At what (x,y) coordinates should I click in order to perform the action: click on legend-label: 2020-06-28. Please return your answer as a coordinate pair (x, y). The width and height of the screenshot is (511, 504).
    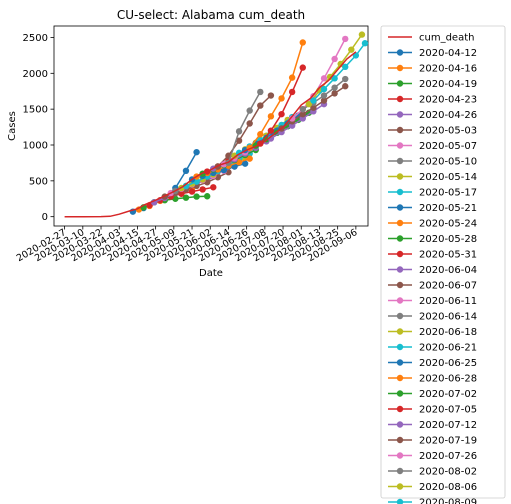
    Looking at the image, I should click on (448, 379).